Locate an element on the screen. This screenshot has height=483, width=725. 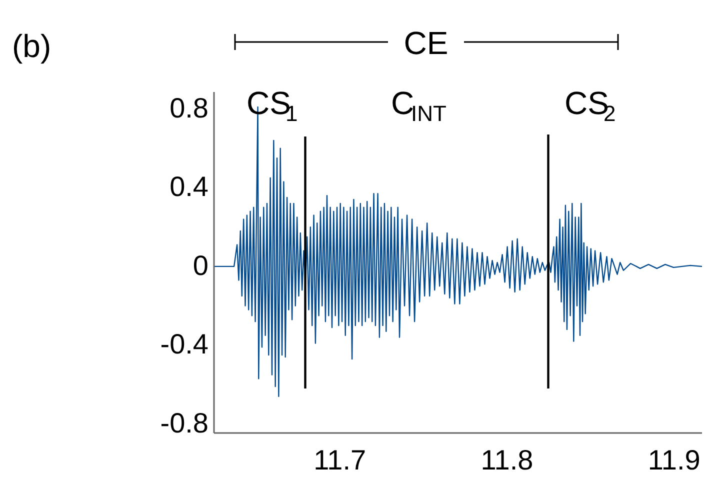
y-tick-label: -0.4 is located at coordinates (184, 344).